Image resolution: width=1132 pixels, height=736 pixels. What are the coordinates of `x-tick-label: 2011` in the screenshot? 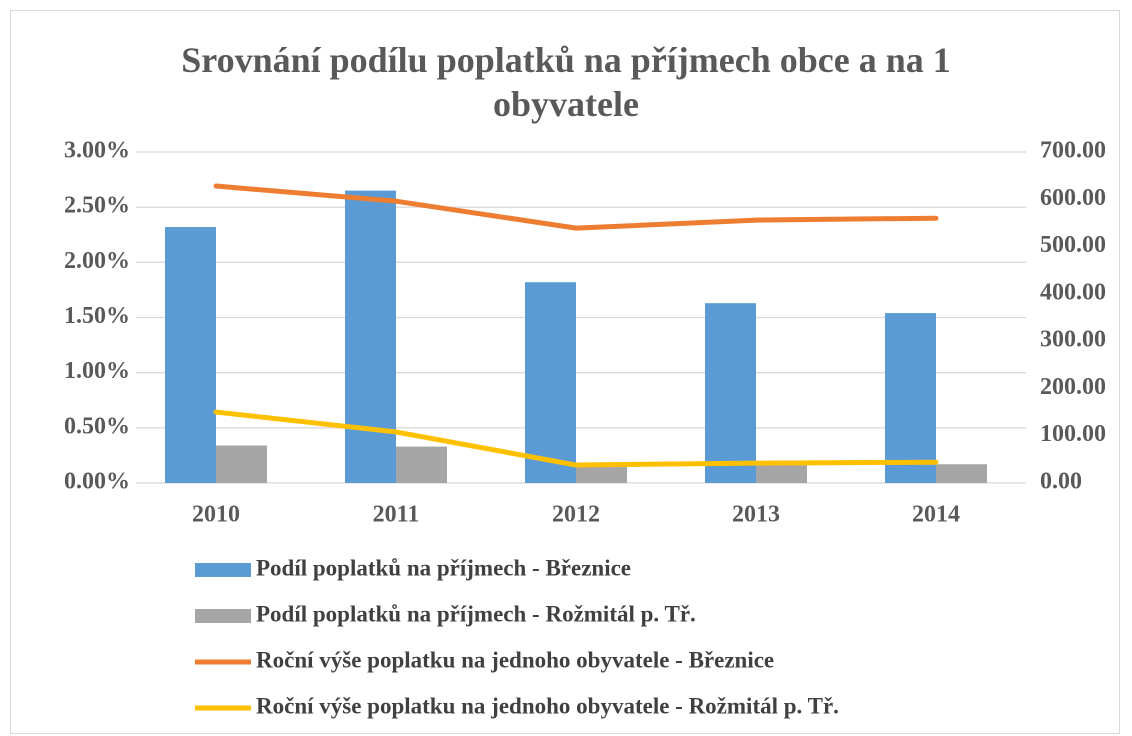 It's located at (396, 515).